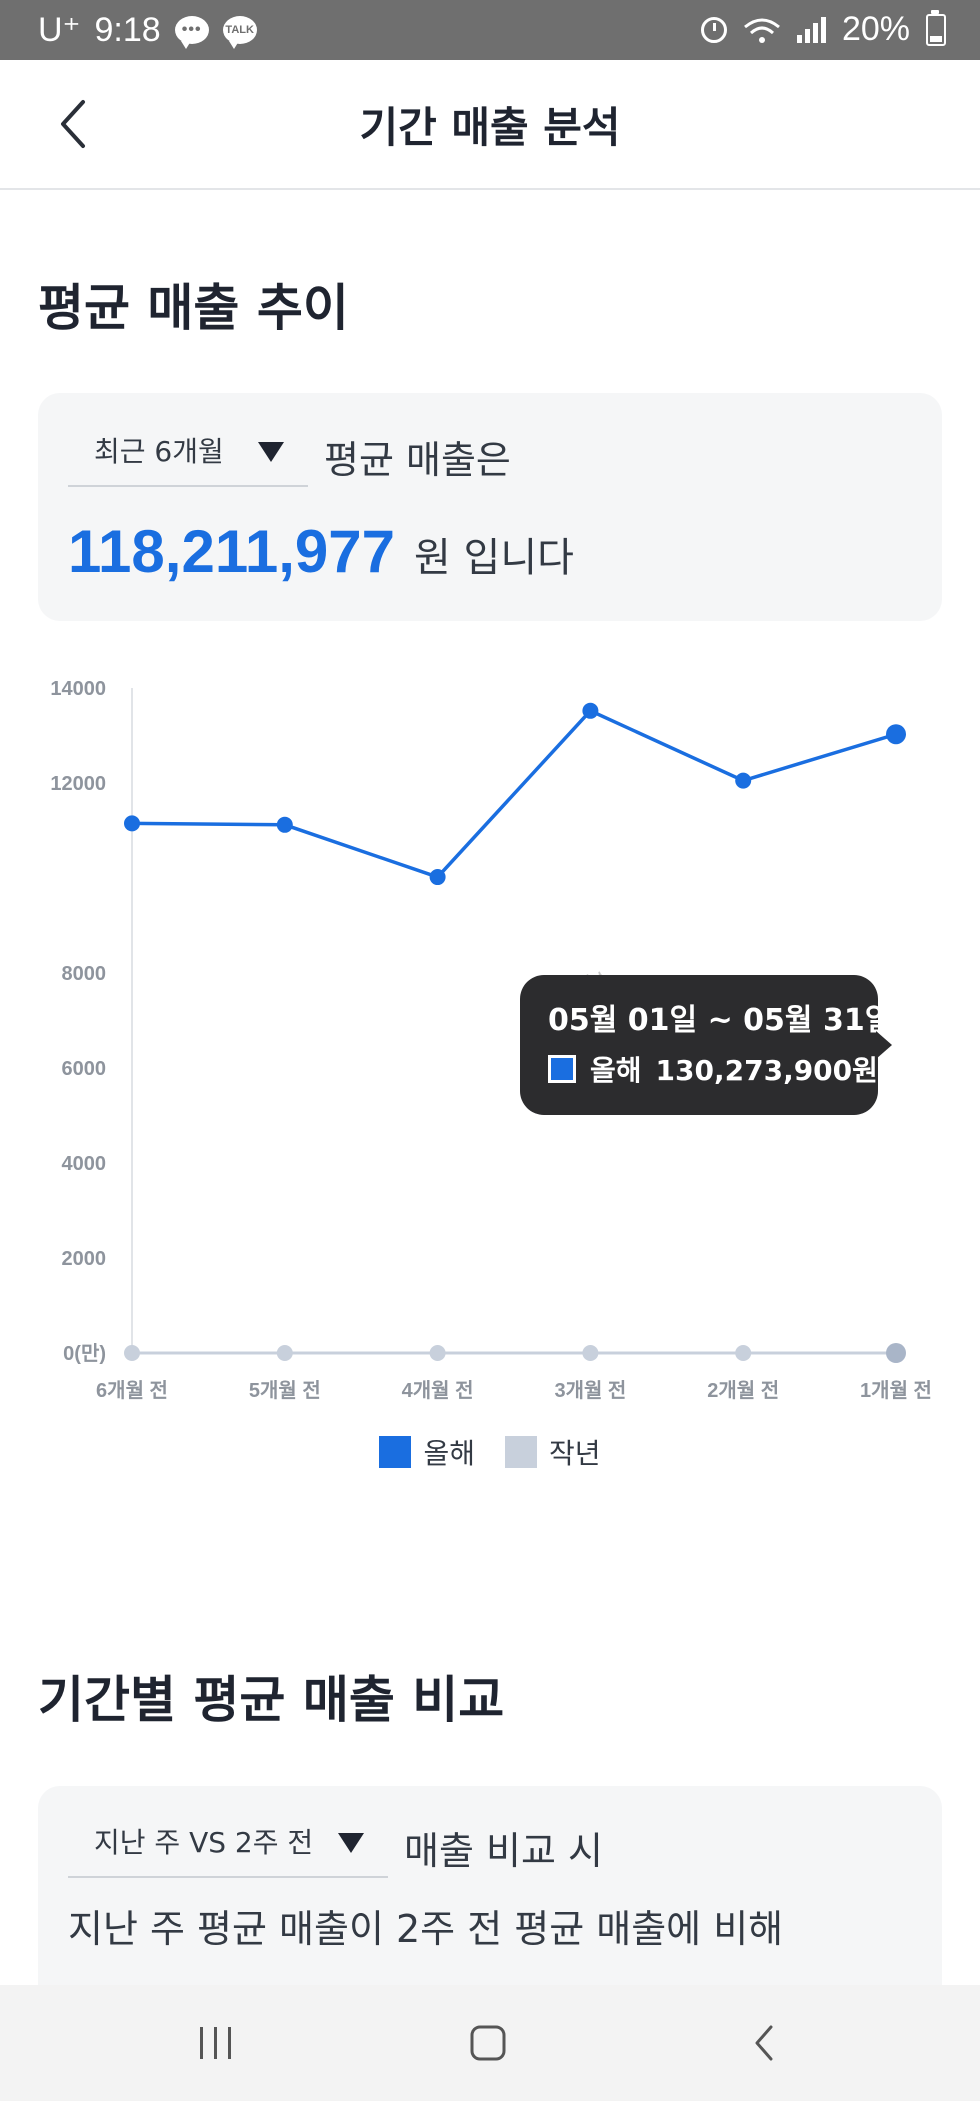 This screenshot has width=980, height=2101. What do you see at coordinates (490, 1452) in the screenshot?
I see `chart-legend: 올해 작년` at bounding box center [490, 1452].